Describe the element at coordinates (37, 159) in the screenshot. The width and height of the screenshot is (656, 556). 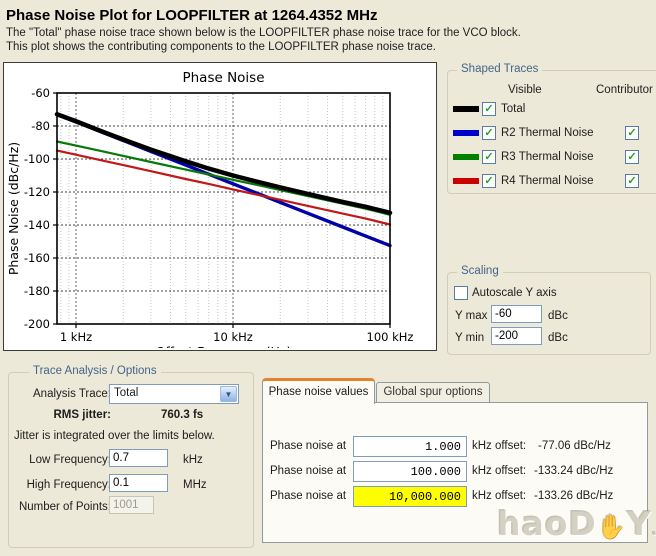
I see `y-tick-label: -100` at that location.